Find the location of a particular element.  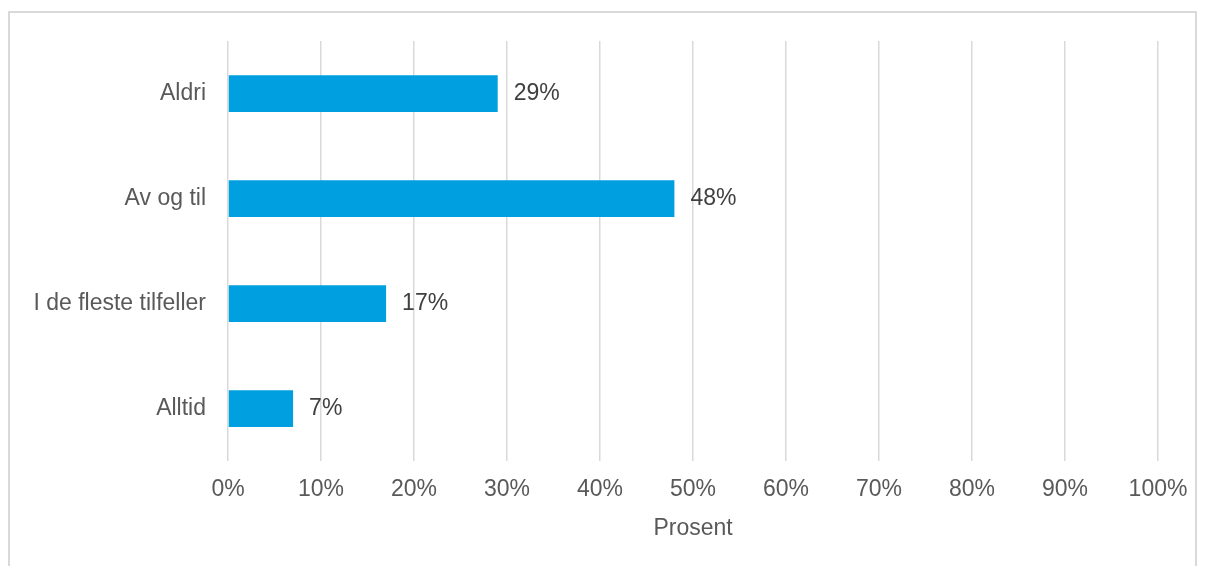

data-label: 7% is located at coordinates (326, 406).